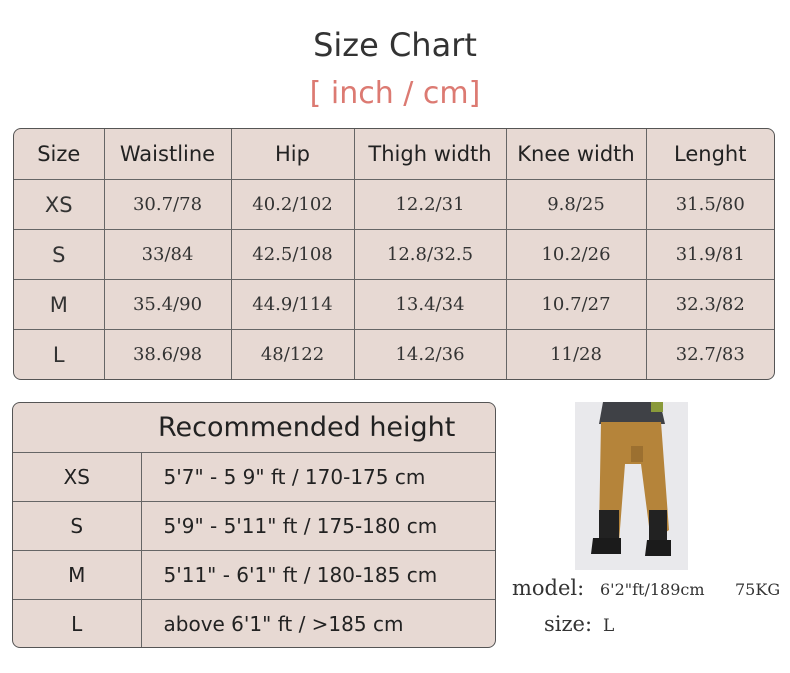  Describe the element at coordinates (317, 623) in the screenshot. I see `height-cell: above 6'1" ft / >185 cm` at that location.